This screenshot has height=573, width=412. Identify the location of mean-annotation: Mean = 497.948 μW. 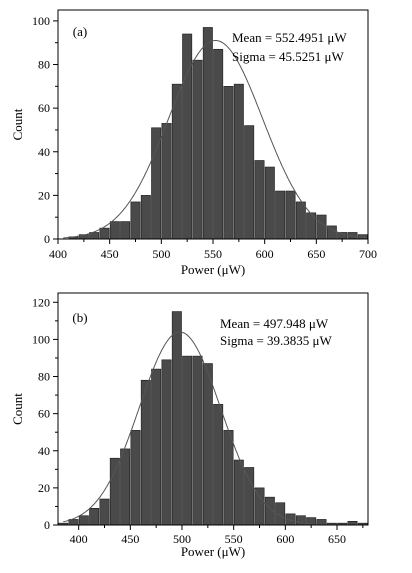
(274, 323).